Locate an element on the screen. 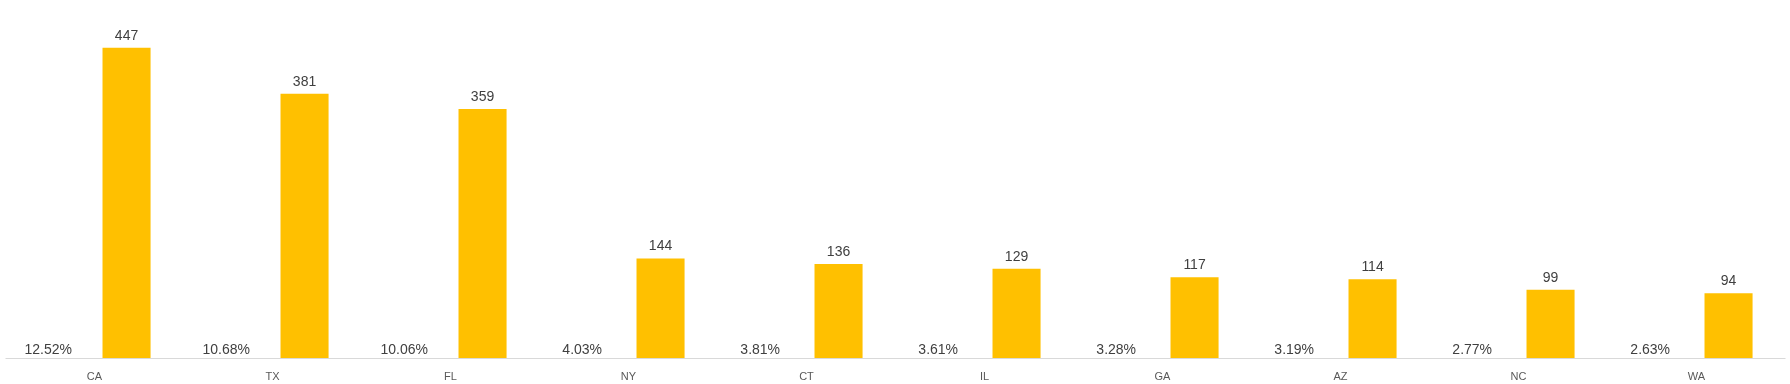 This screenshot has height=384, width=1790. annotation: 2.77% is located at coordinates (1472, 348).